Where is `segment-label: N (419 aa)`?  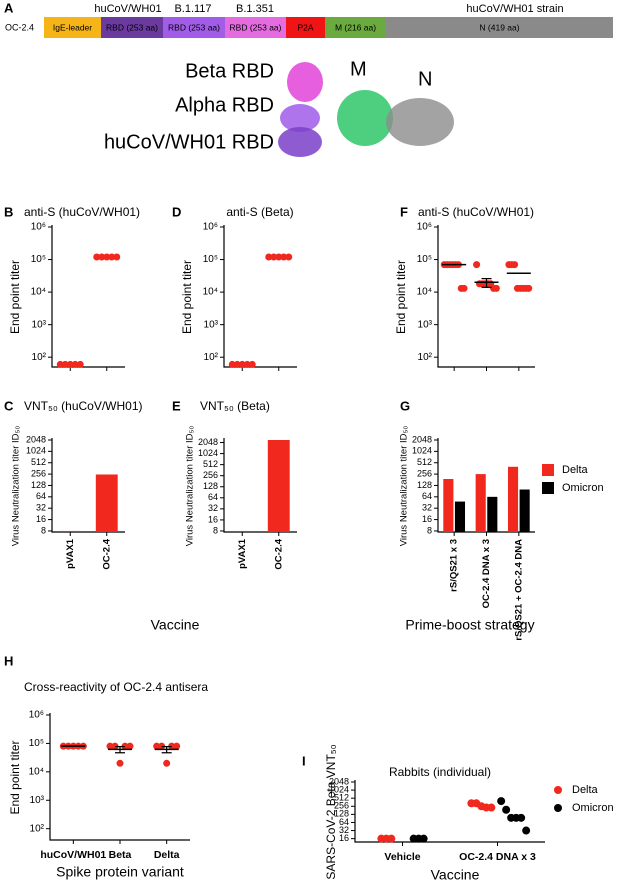 segment-label: N (419 aa) is located at coordinates (499, 27).